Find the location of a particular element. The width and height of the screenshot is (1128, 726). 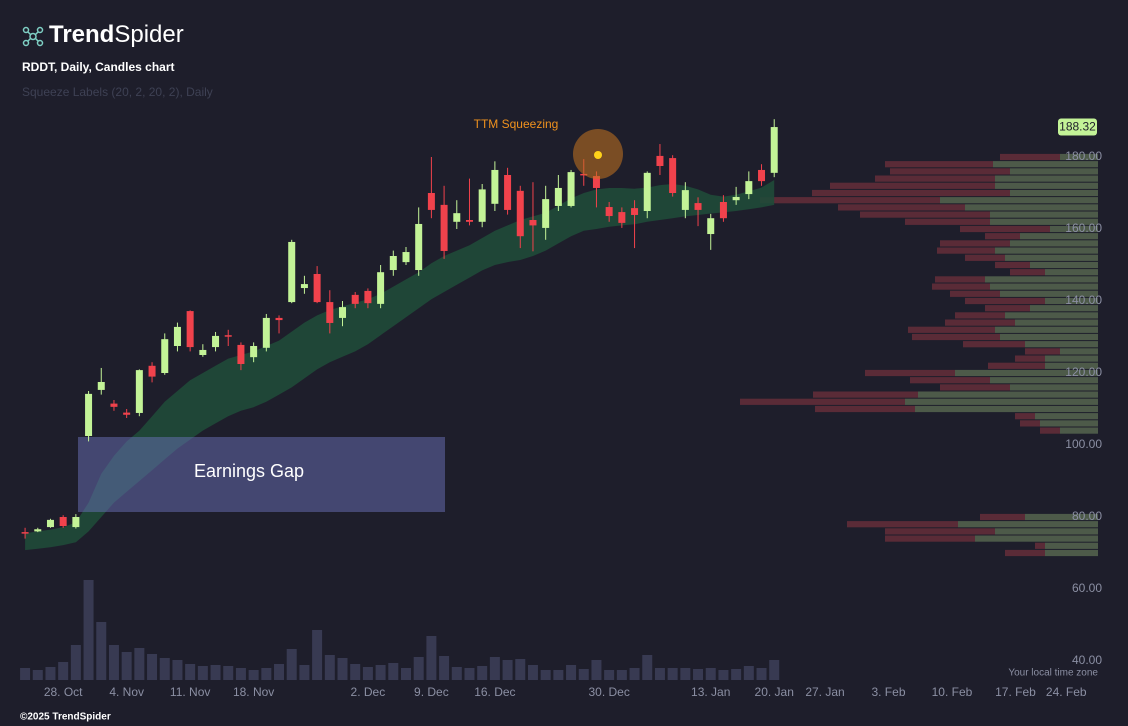

x-tick-label: 10. Feb is located at coordinates (952, 692).